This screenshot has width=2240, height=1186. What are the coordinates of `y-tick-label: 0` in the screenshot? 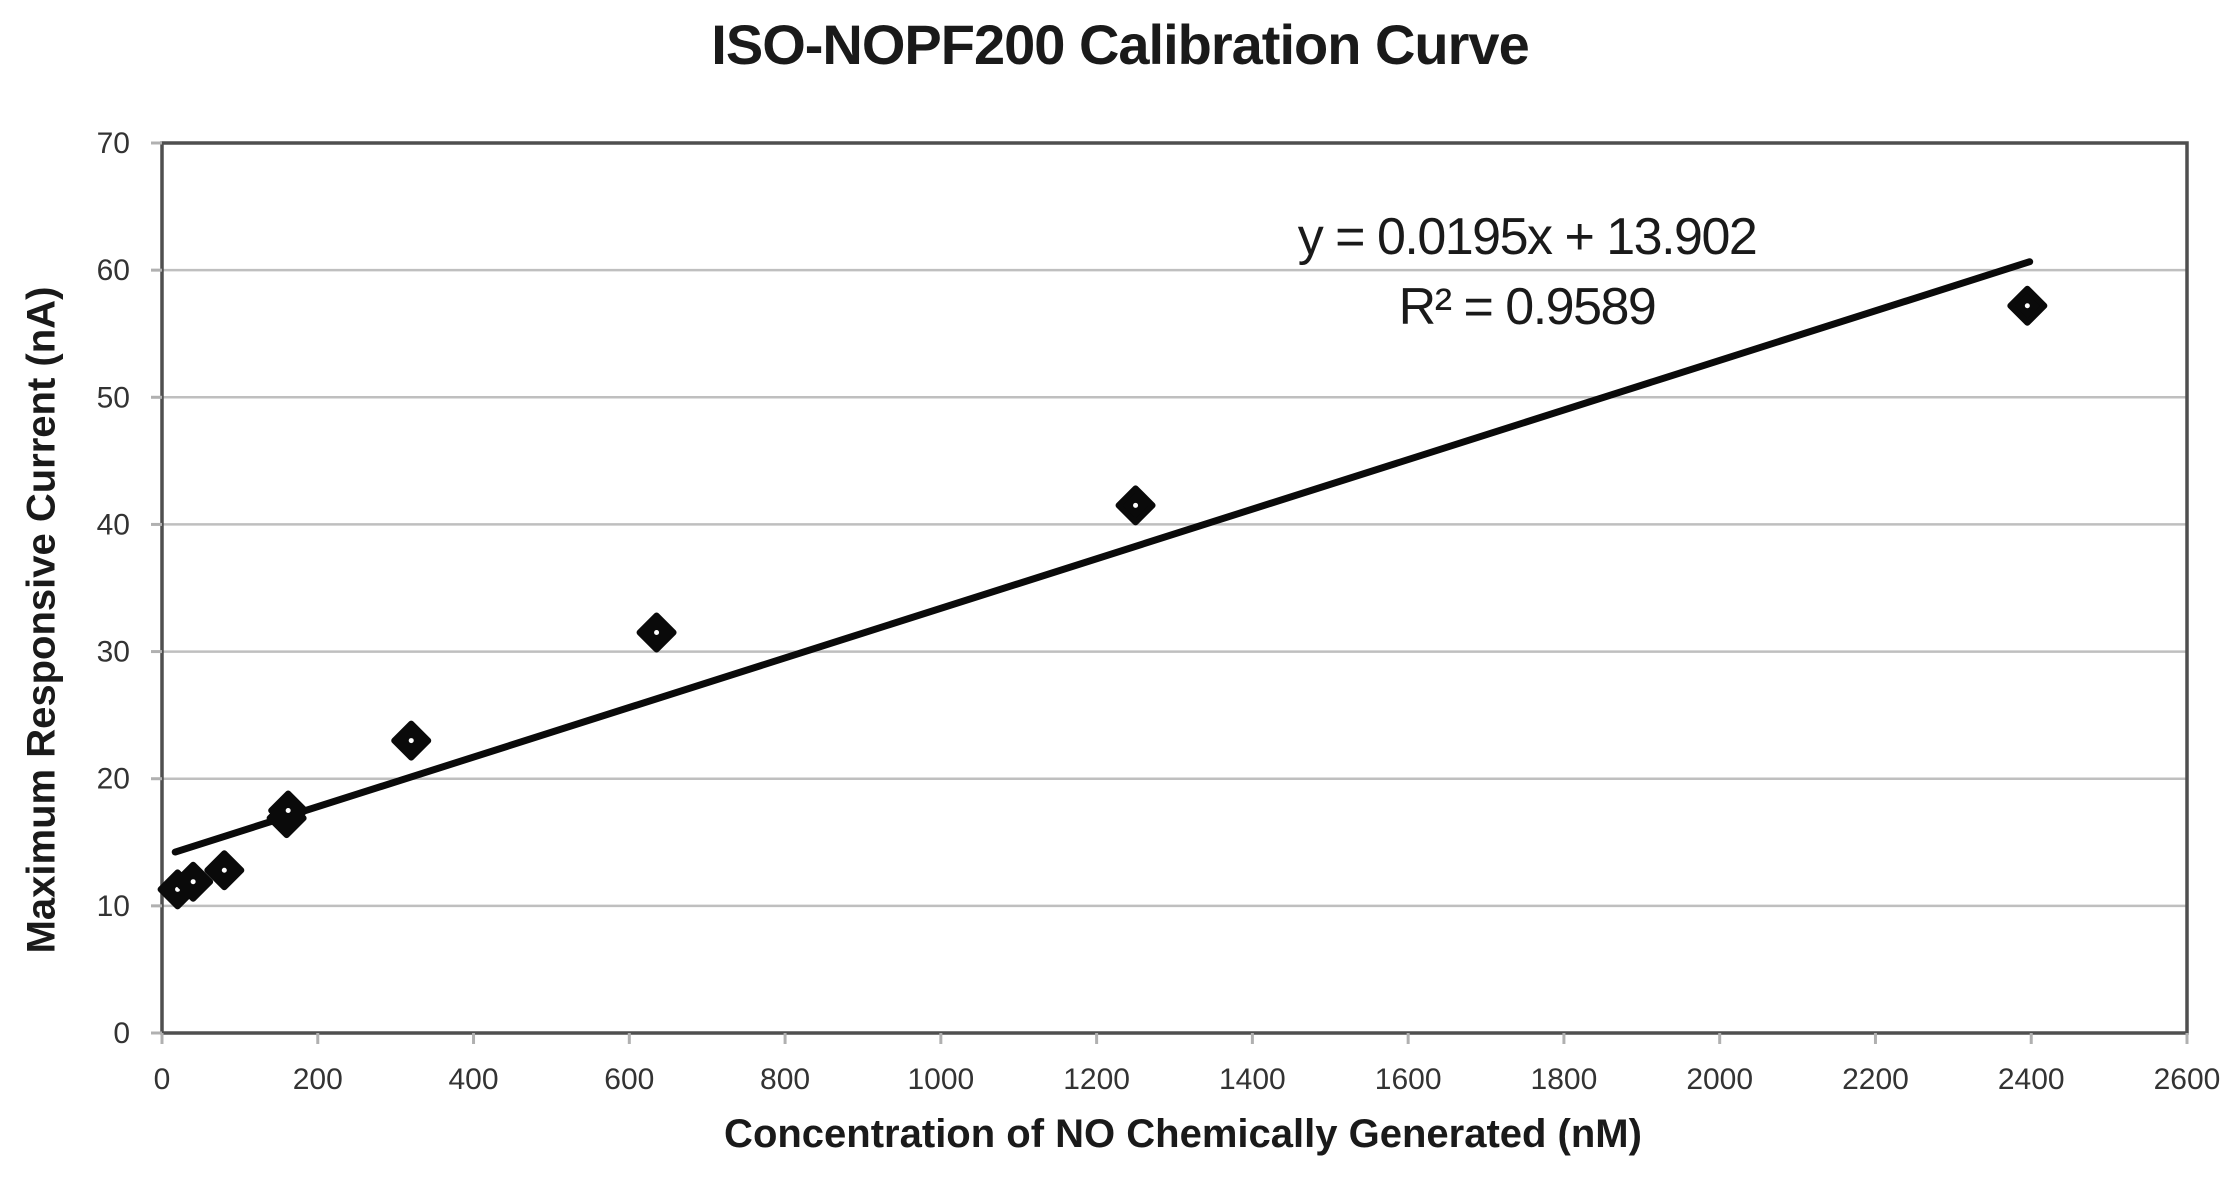 It's located at (121, 1033).